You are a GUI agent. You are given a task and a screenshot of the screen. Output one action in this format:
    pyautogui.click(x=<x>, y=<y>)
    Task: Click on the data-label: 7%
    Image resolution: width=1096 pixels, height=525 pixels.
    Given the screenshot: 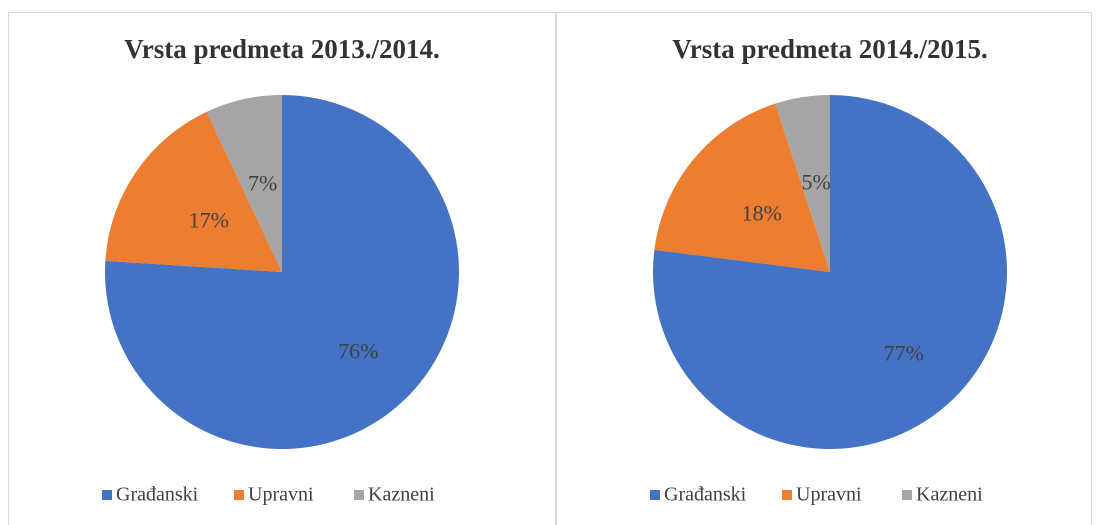 What is the action you would take?
    pyautogui.click(x=262, y=183)
    